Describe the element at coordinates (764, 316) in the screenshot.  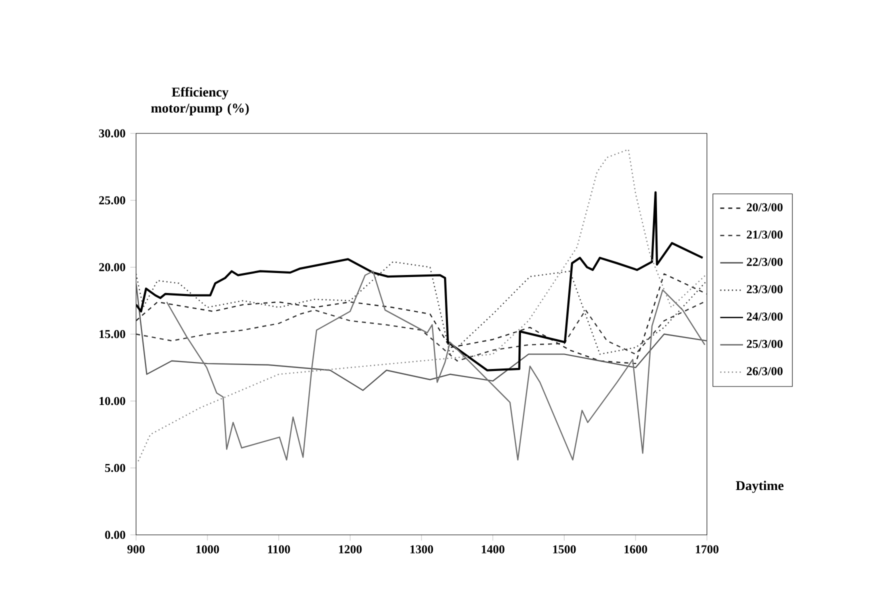
I see `legend-label: 24/3/00` at that location.